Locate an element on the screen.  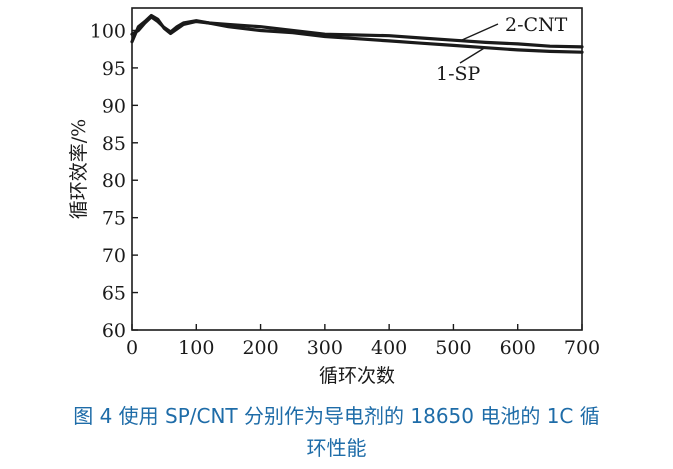
y-tick-label: 95 is located at coordinates (114, 69).